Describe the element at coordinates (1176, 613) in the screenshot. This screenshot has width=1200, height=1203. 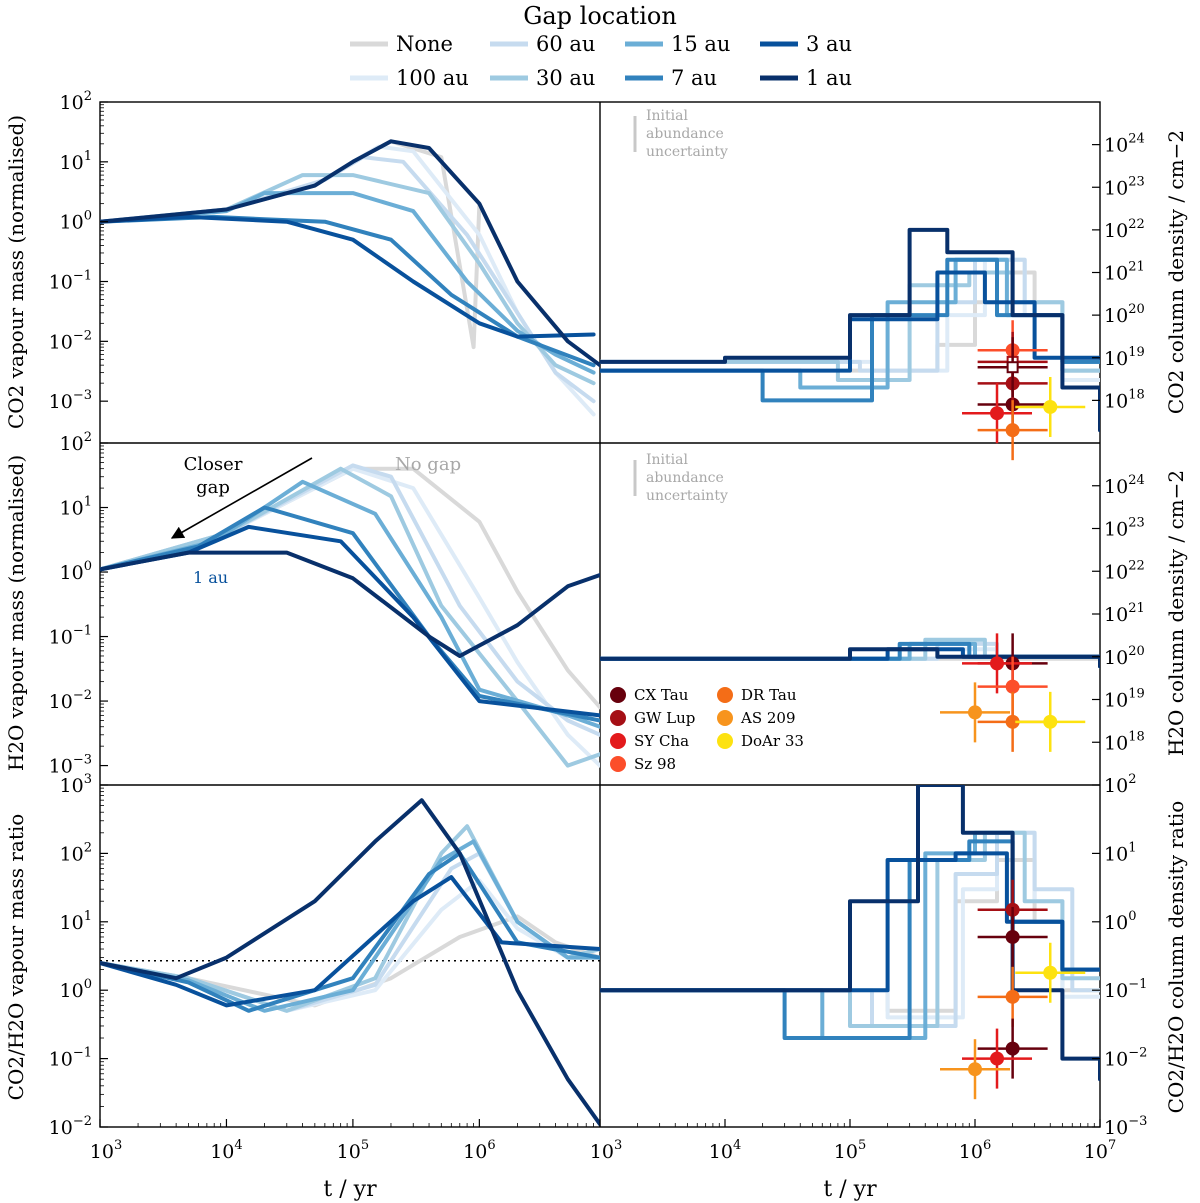
I see `ylabel-h2o-column: H2O column density / cm−2` at that location.